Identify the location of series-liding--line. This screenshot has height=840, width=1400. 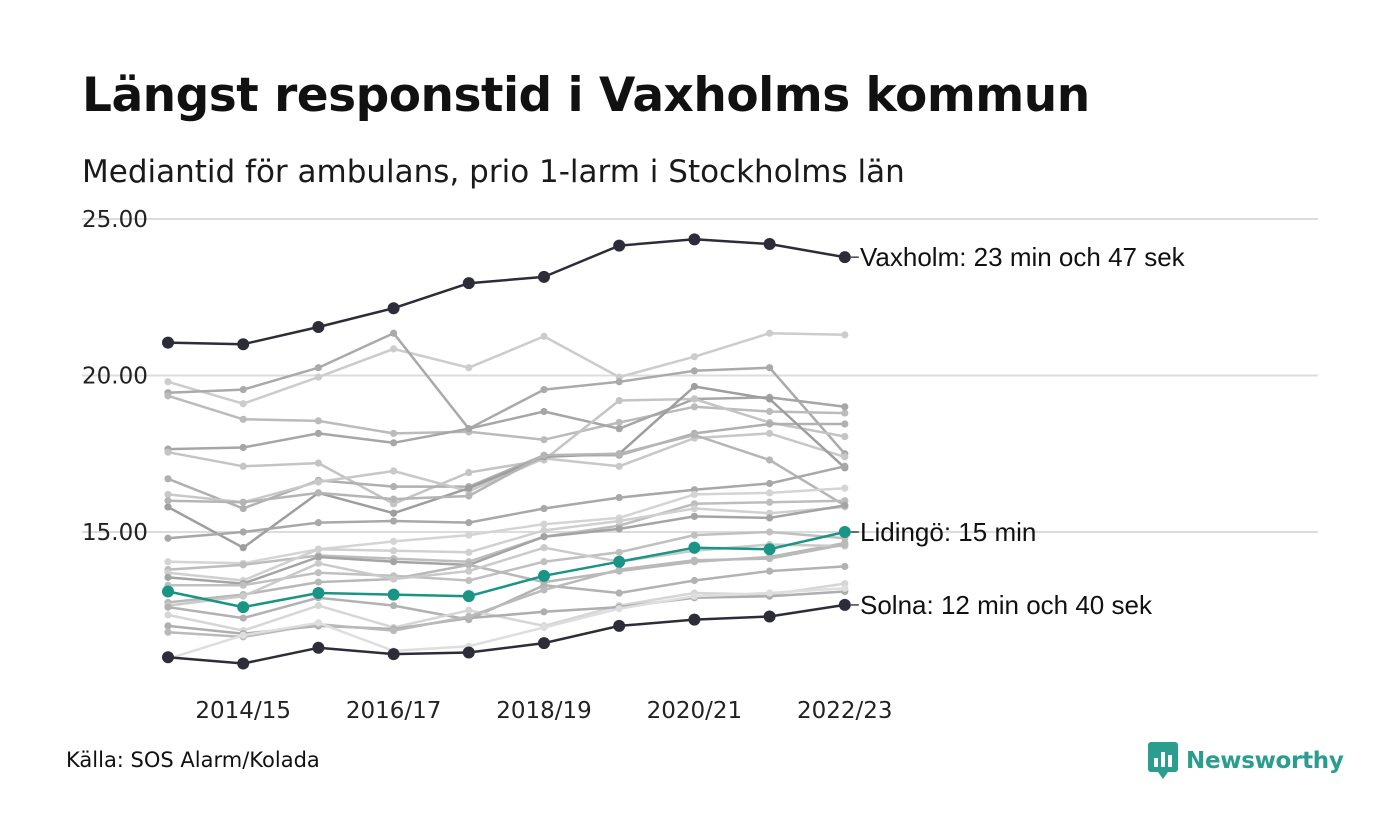
(506, 569).